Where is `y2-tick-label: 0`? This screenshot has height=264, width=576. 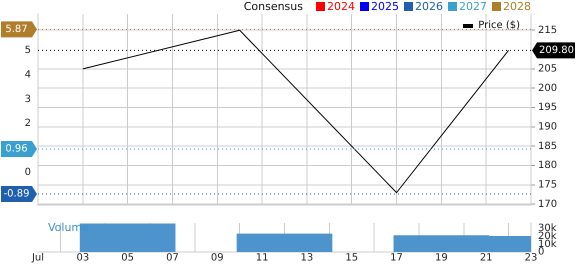
y2-tick-label: 0 is located at coordinates (541, 252).